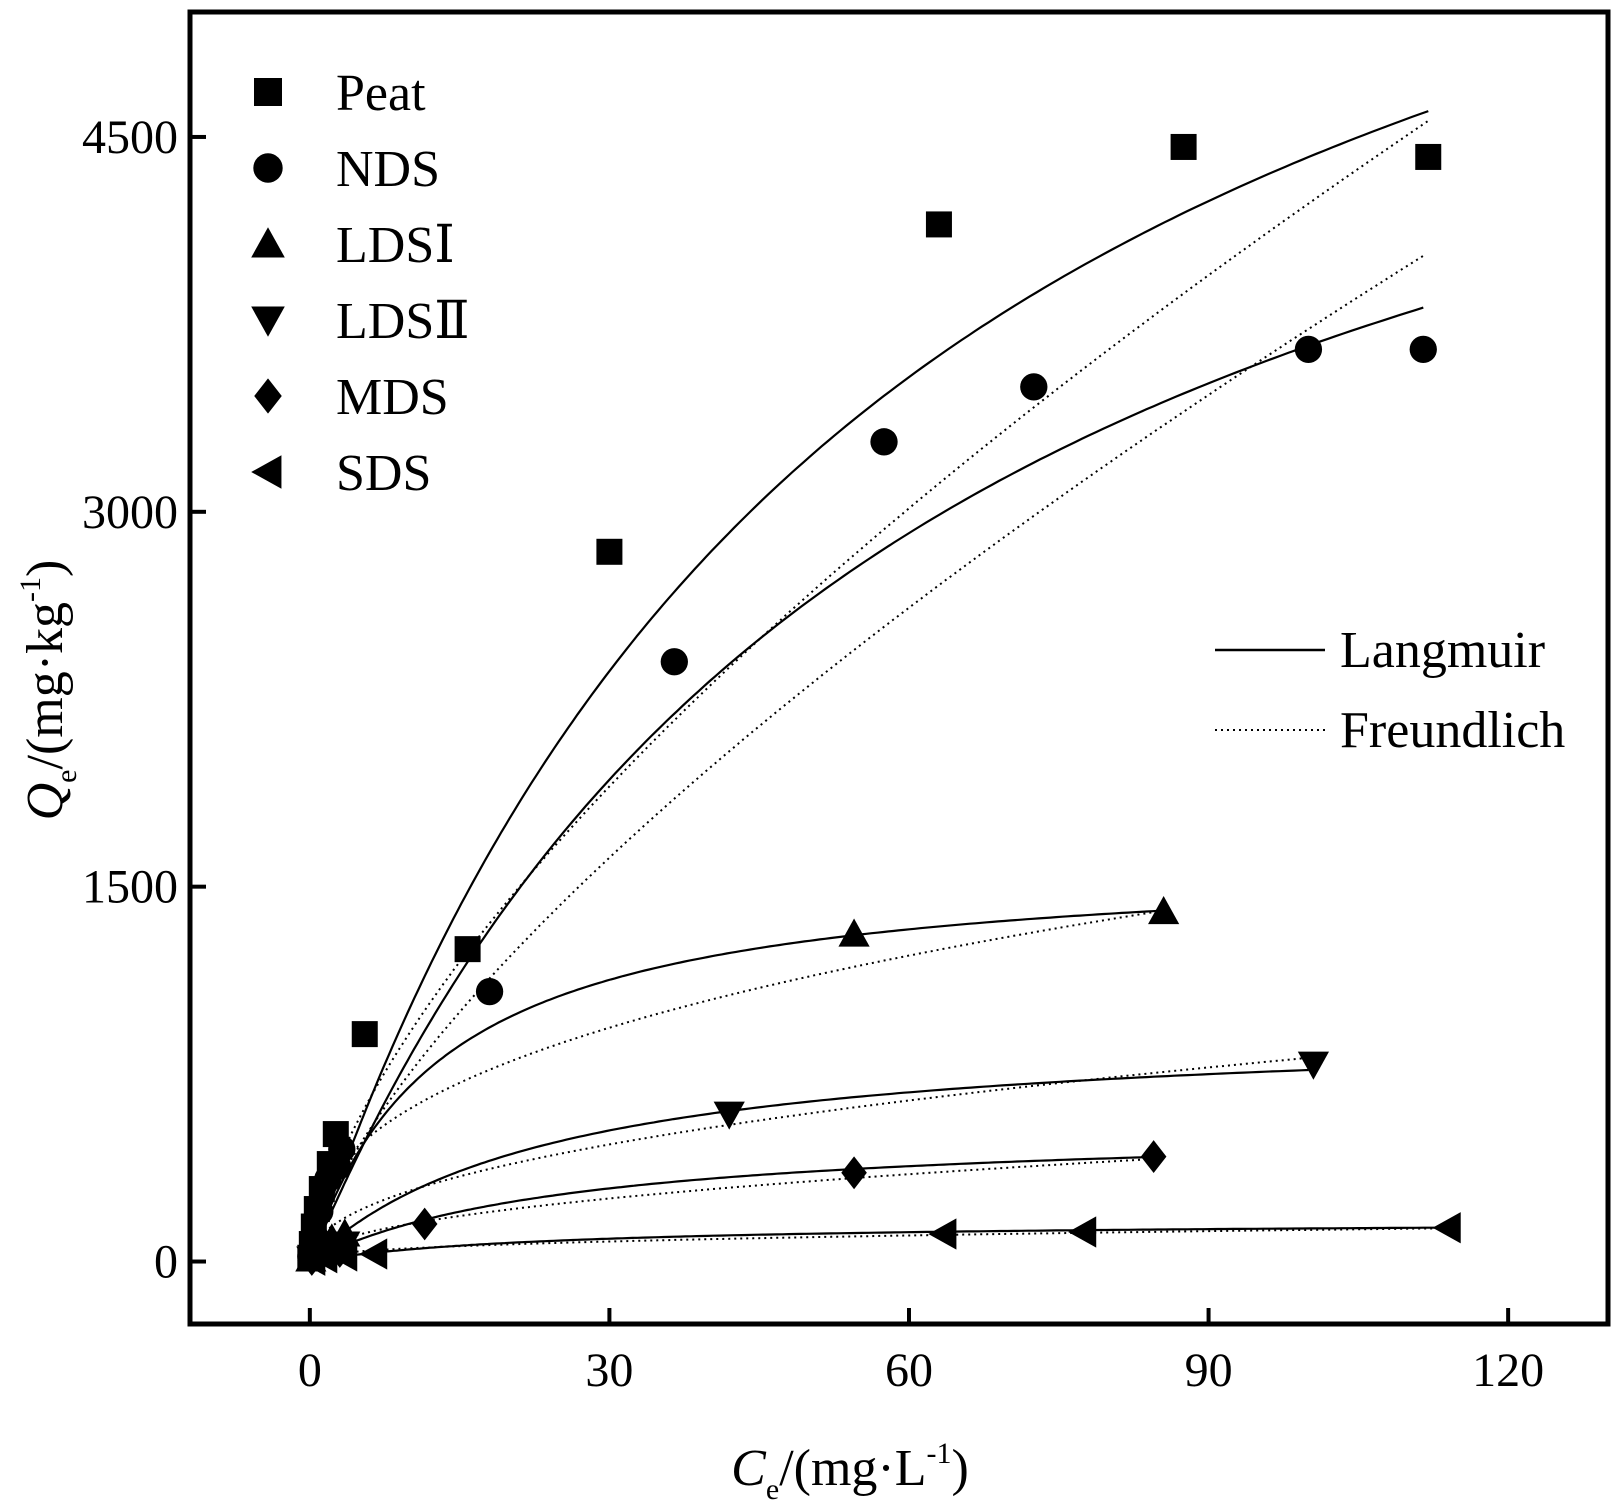  I want to click on freundlich-curve-triangle-up, so click(734, 1079).